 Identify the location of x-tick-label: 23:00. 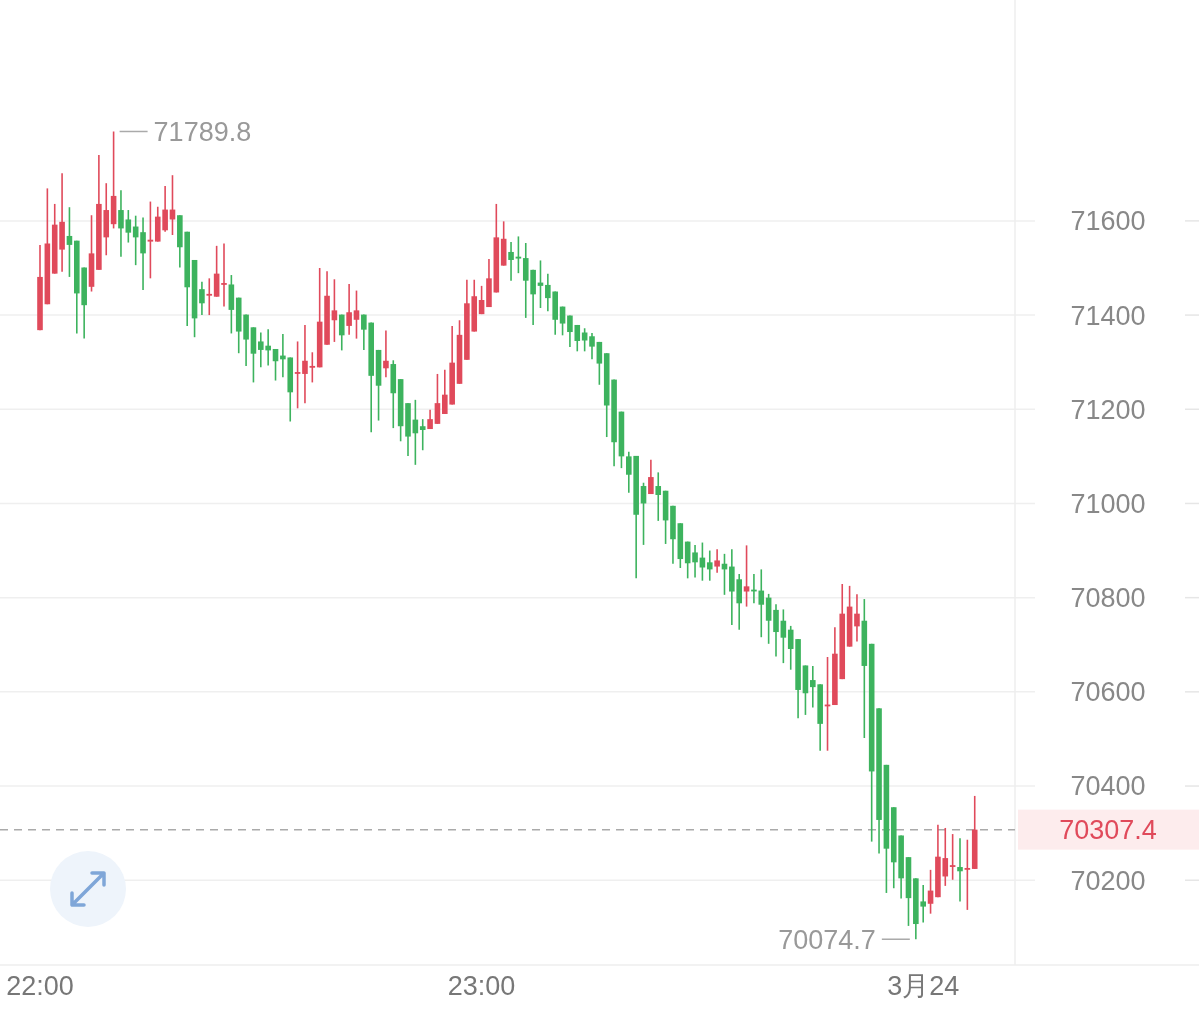
(481, 986).